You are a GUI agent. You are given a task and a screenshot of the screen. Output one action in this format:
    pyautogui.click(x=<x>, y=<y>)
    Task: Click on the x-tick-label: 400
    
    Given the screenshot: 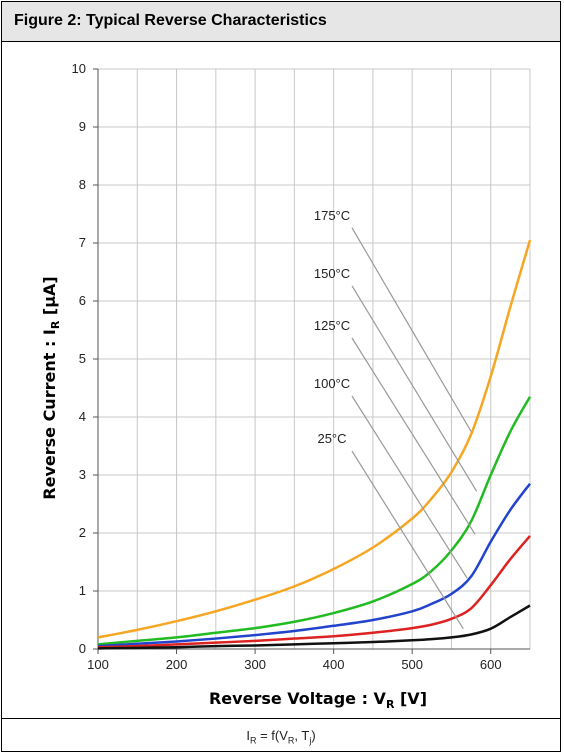 What is the action you would take?
    pyautogui.click(x=334, y=664)
    